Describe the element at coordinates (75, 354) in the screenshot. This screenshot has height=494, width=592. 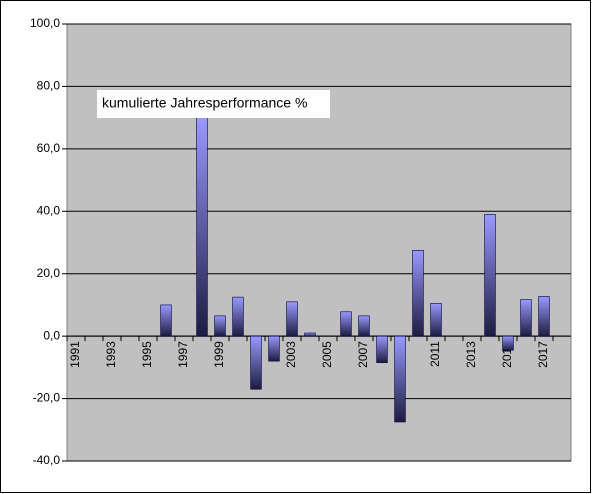
I see `x-tick-label: 1991` at that location.